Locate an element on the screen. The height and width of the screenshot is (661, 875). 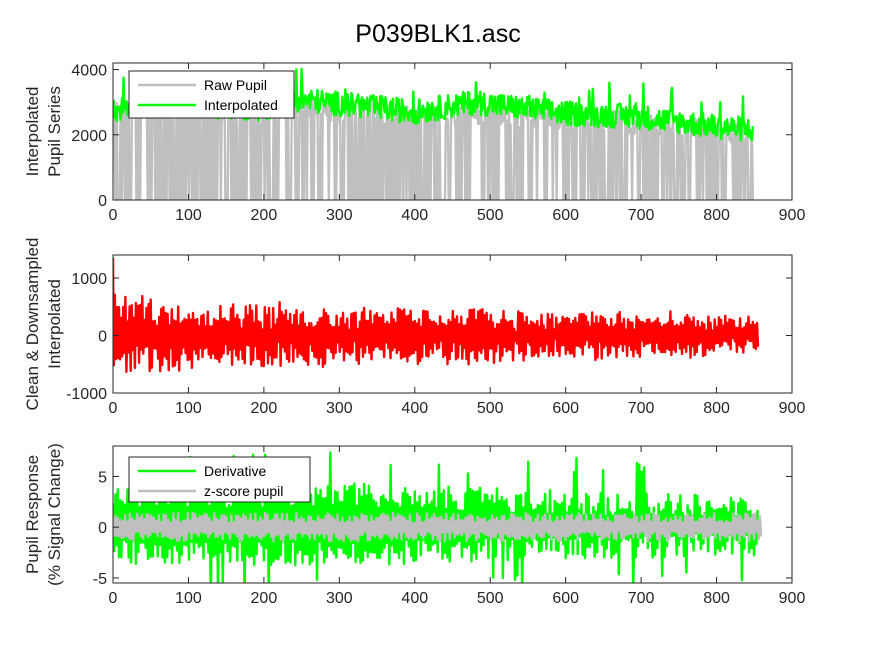
y-axis-label-line: Pupil Series is located at coordinates (54, 131).